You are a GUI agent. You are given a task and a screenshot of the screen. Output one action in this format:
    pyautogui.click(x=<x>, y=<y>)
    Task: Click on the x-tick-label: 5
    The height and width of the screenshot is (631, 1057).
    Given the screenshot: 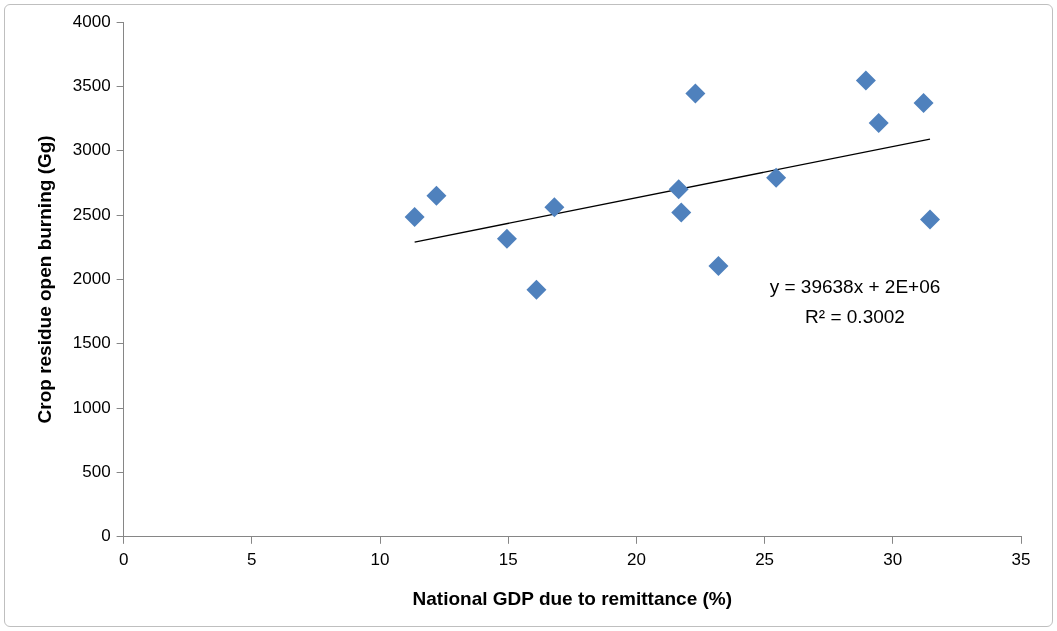 What is the action you would take?
    pyautogui.click(x=252, y=559)
    